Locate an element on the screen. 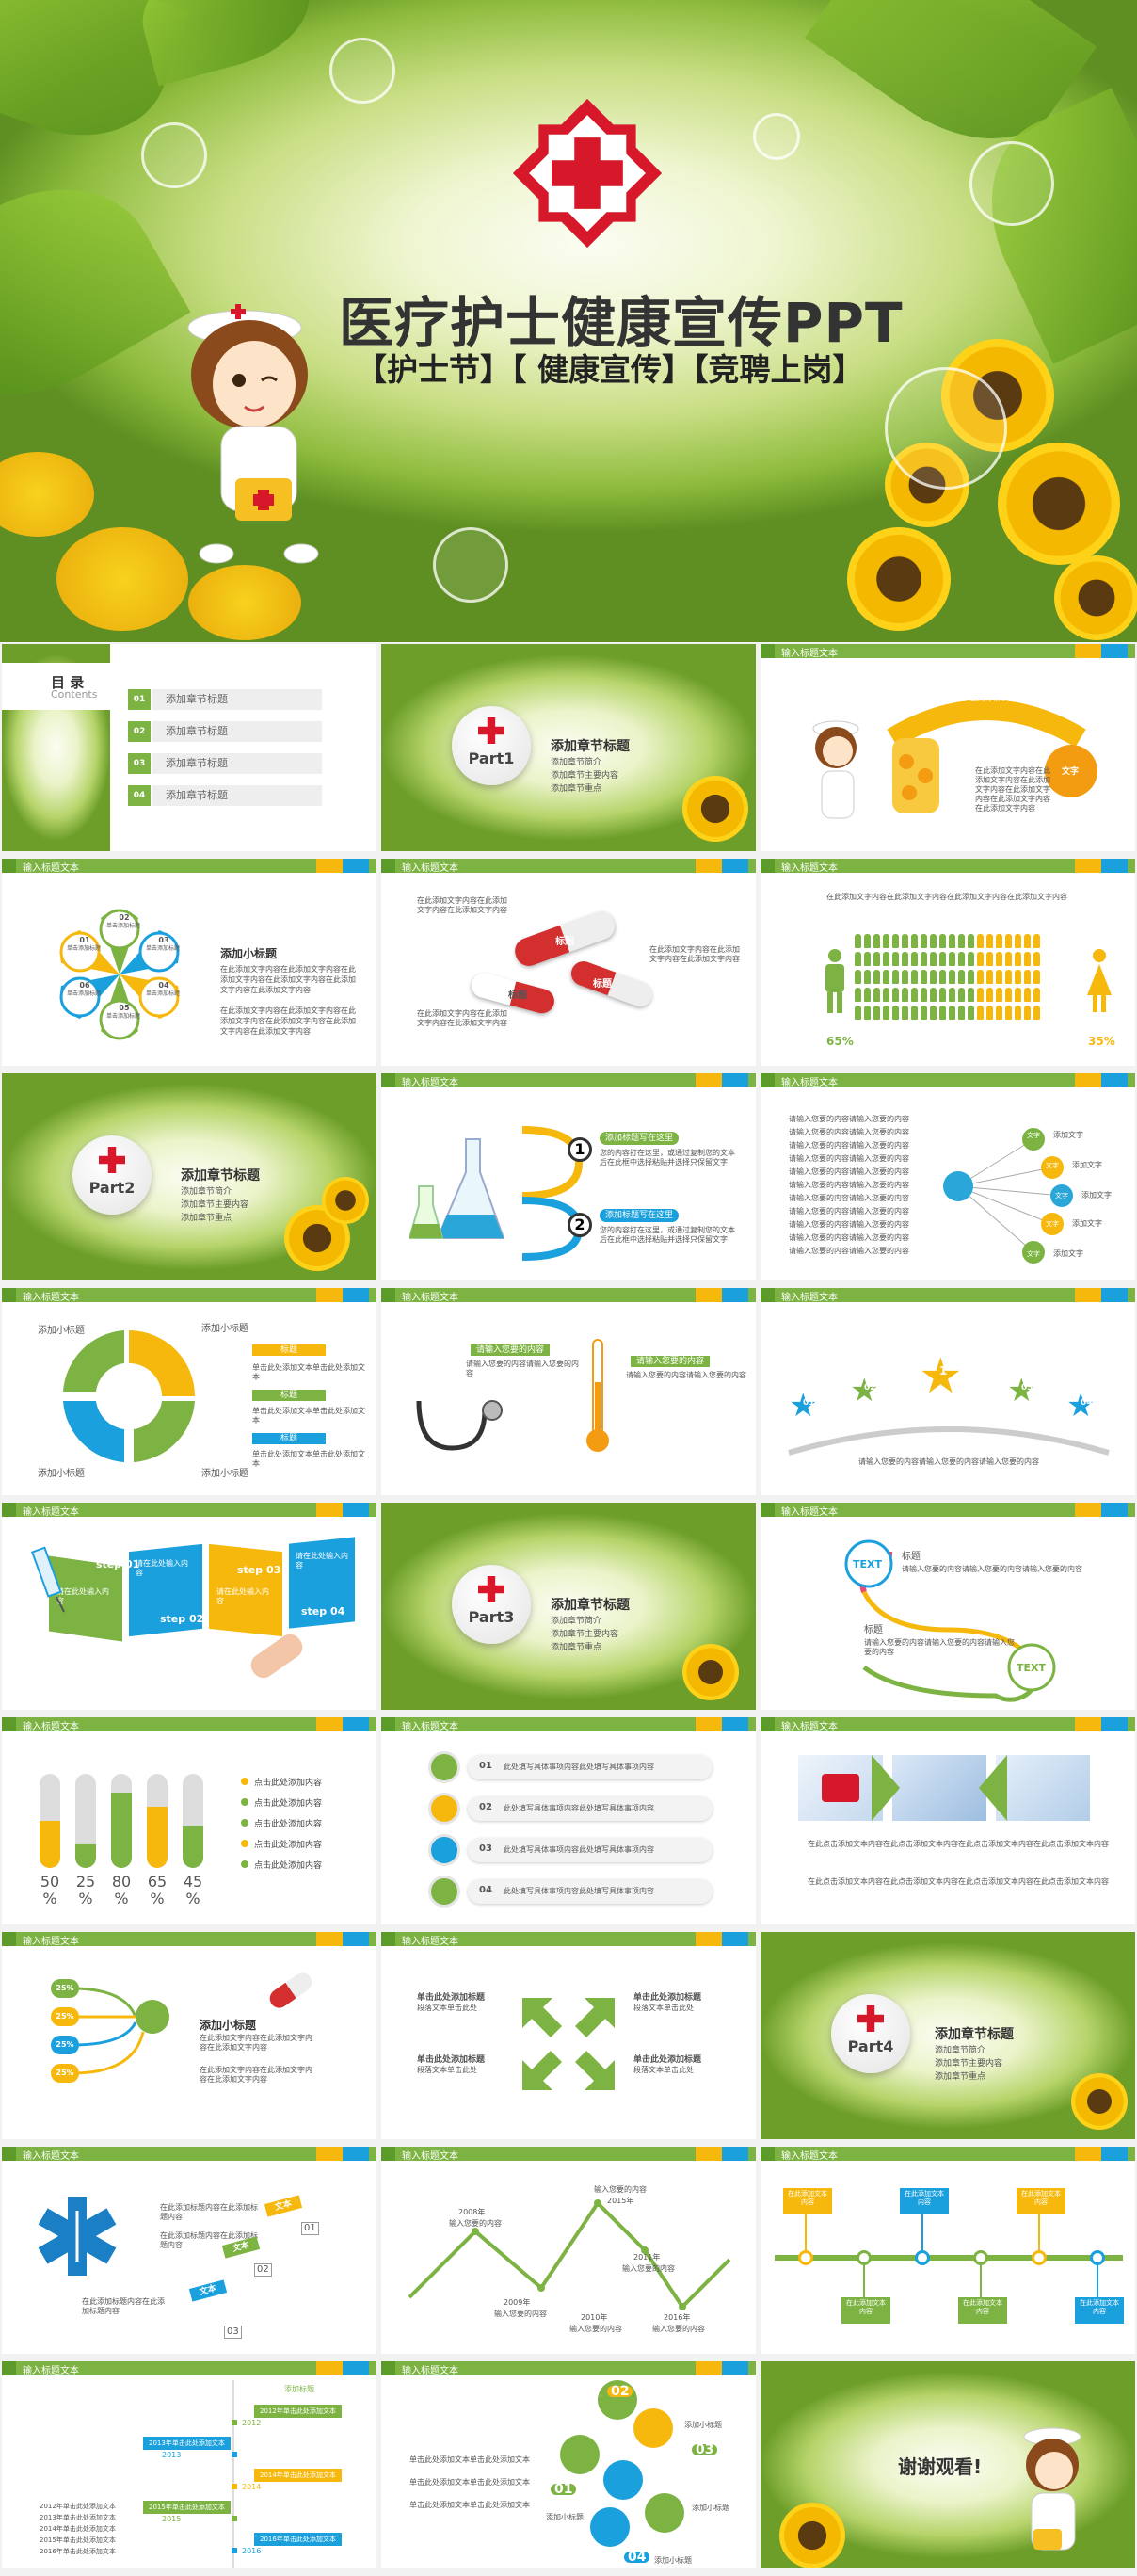 The width and height of the screenshot is (1137, 2576). year-label: 2011年 is located at coordinates (647, 2257).